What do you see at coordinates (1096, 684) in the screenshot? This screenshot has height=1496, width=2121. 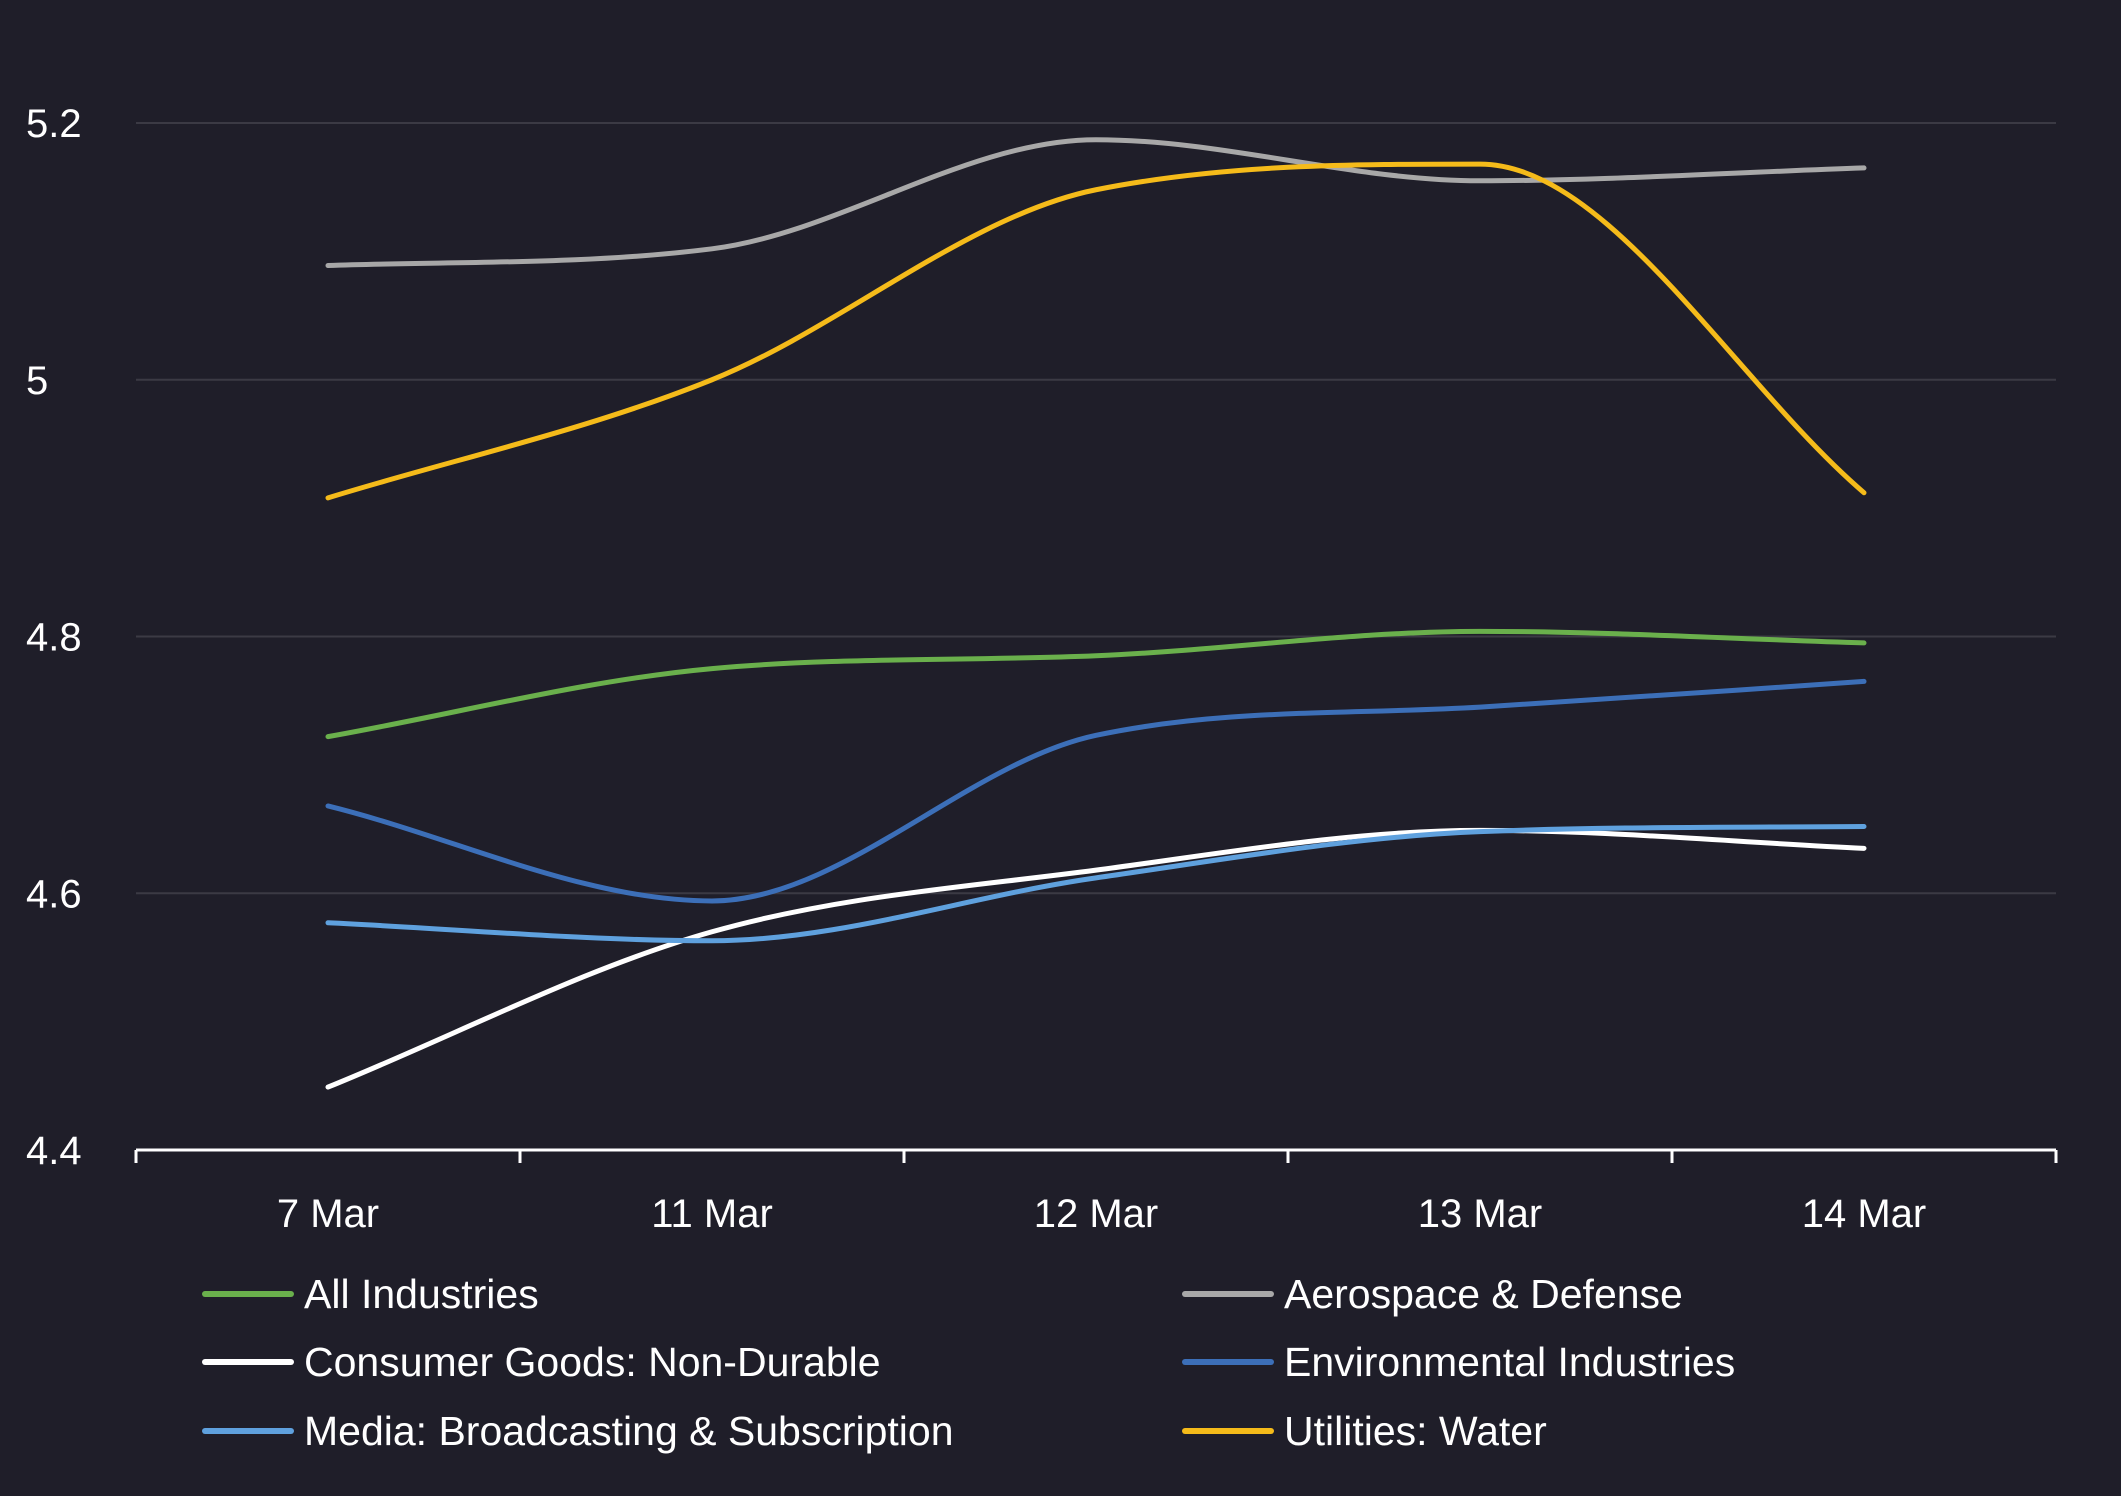 I see `series-line-all-industries` at bounding box center [1096, 684].